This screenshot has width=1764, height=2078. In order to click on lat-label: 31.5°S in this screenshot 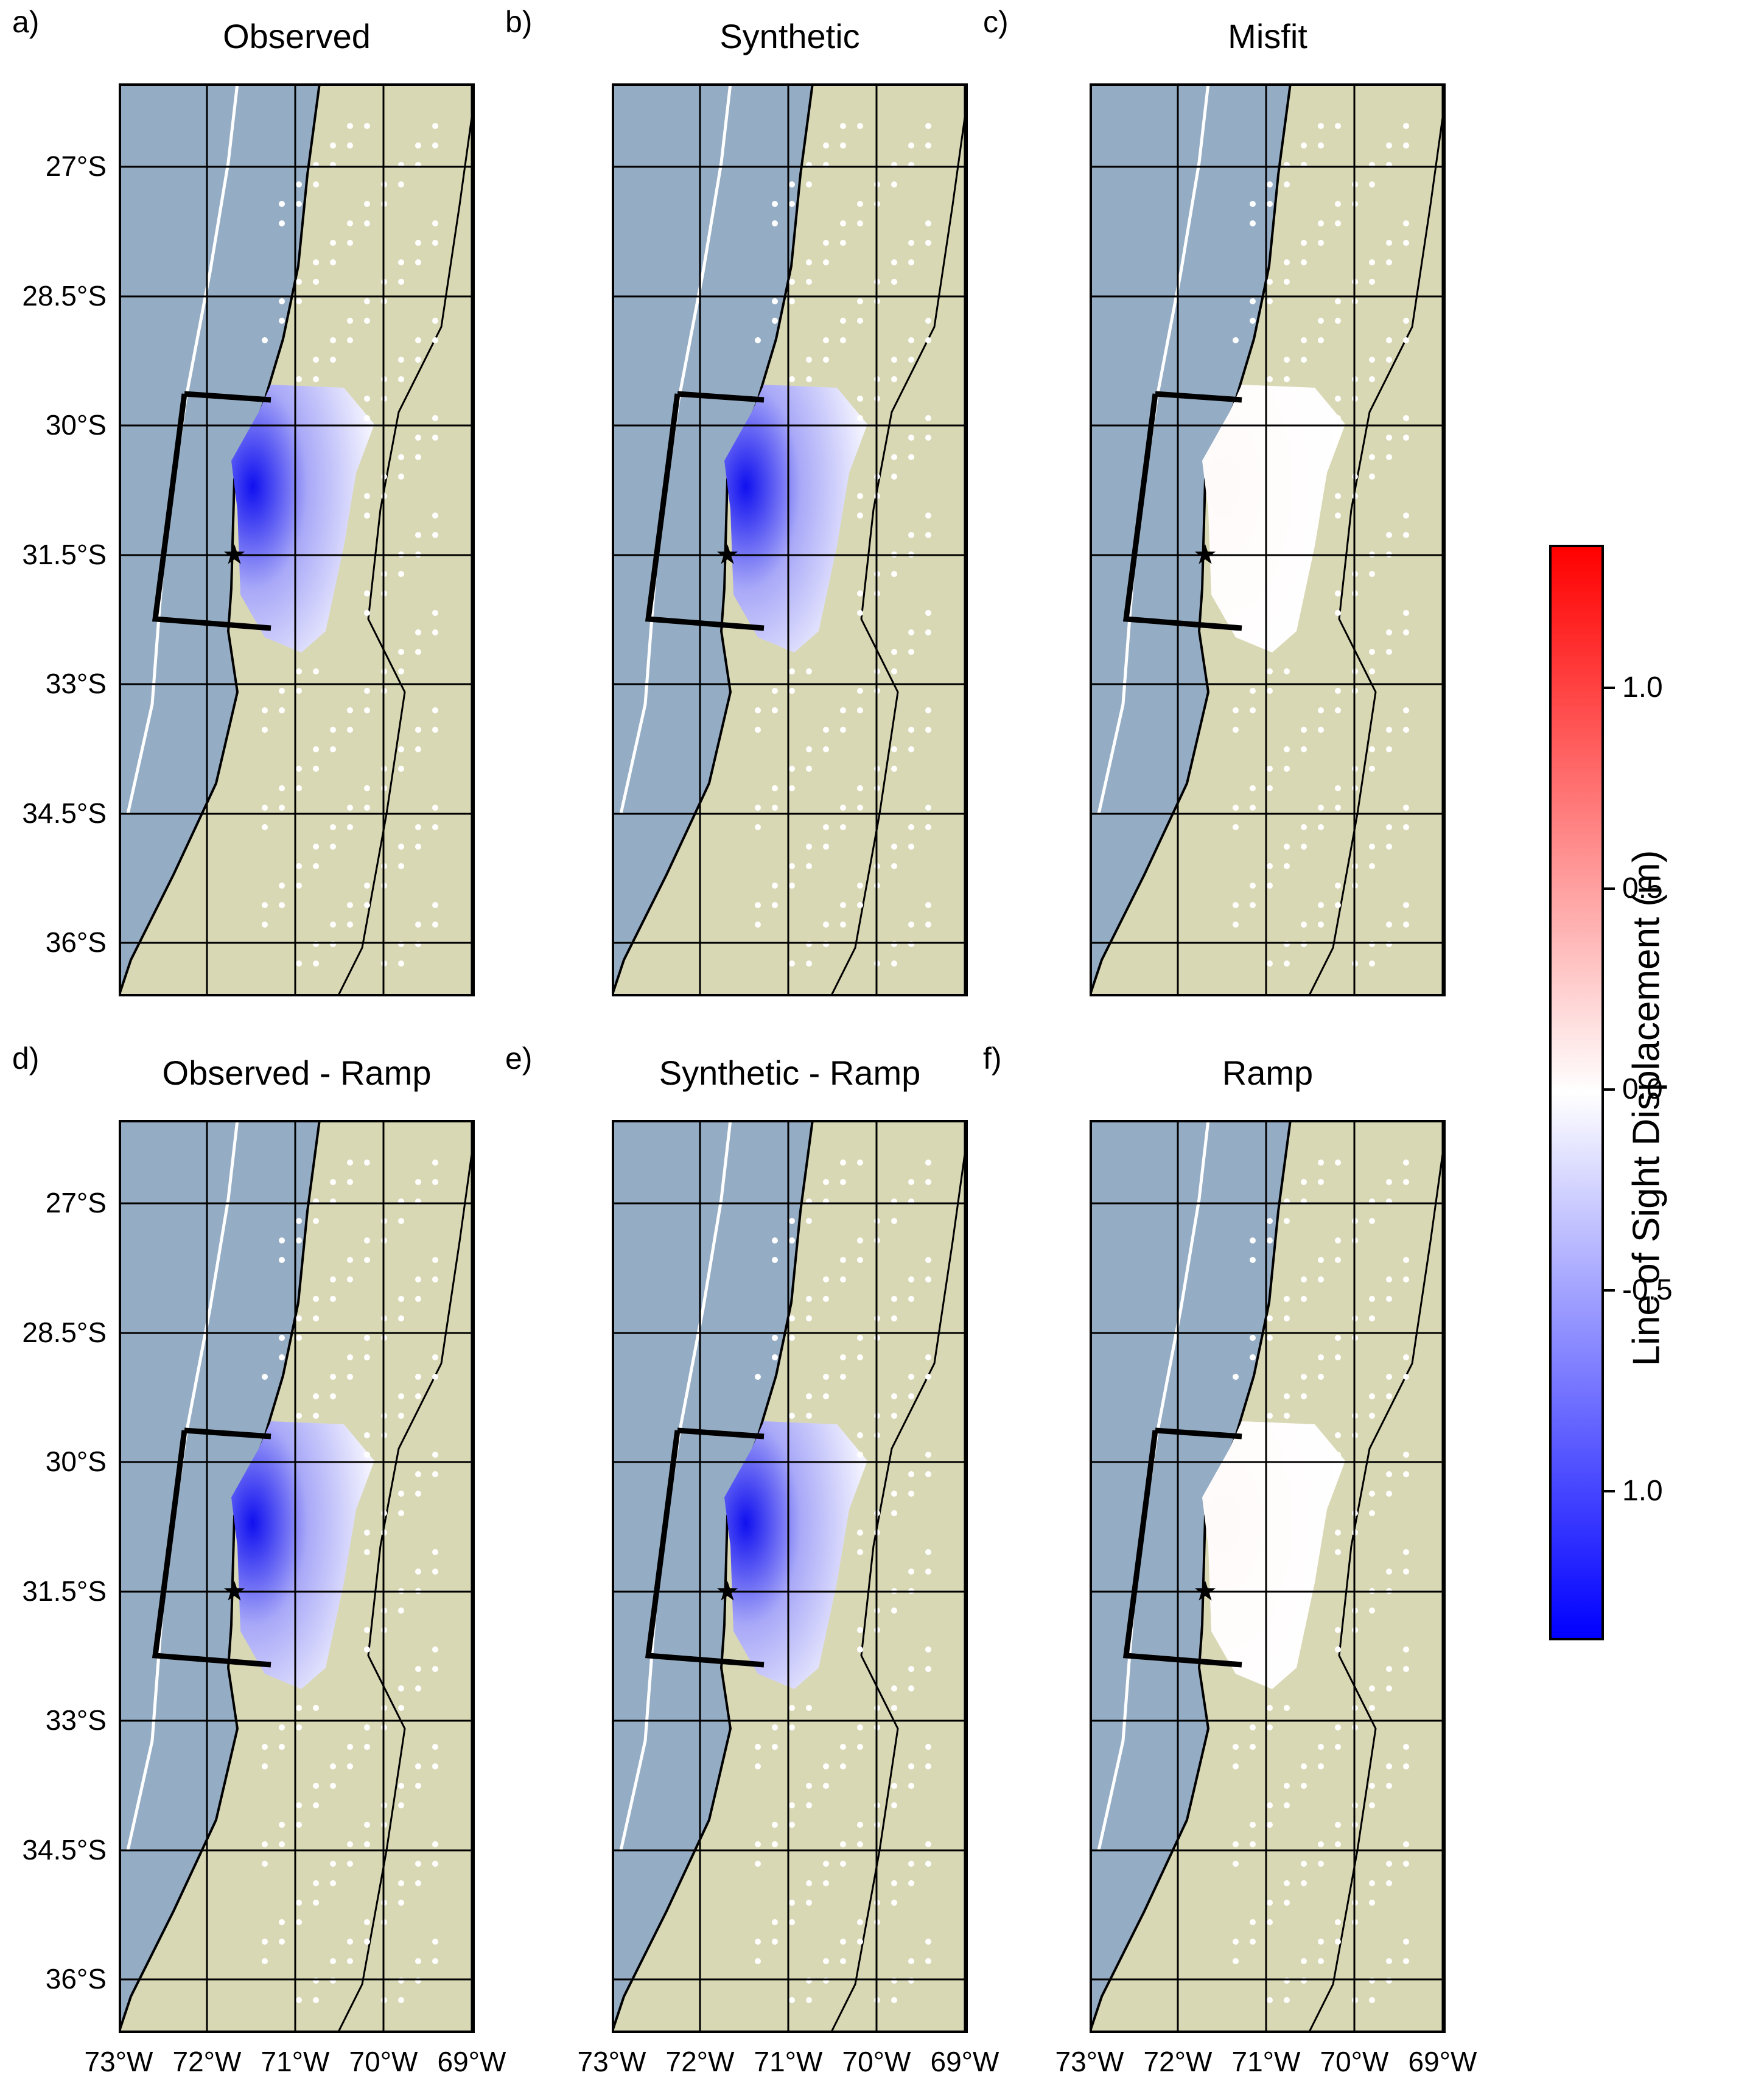, I will do `click(64, 1591)`.